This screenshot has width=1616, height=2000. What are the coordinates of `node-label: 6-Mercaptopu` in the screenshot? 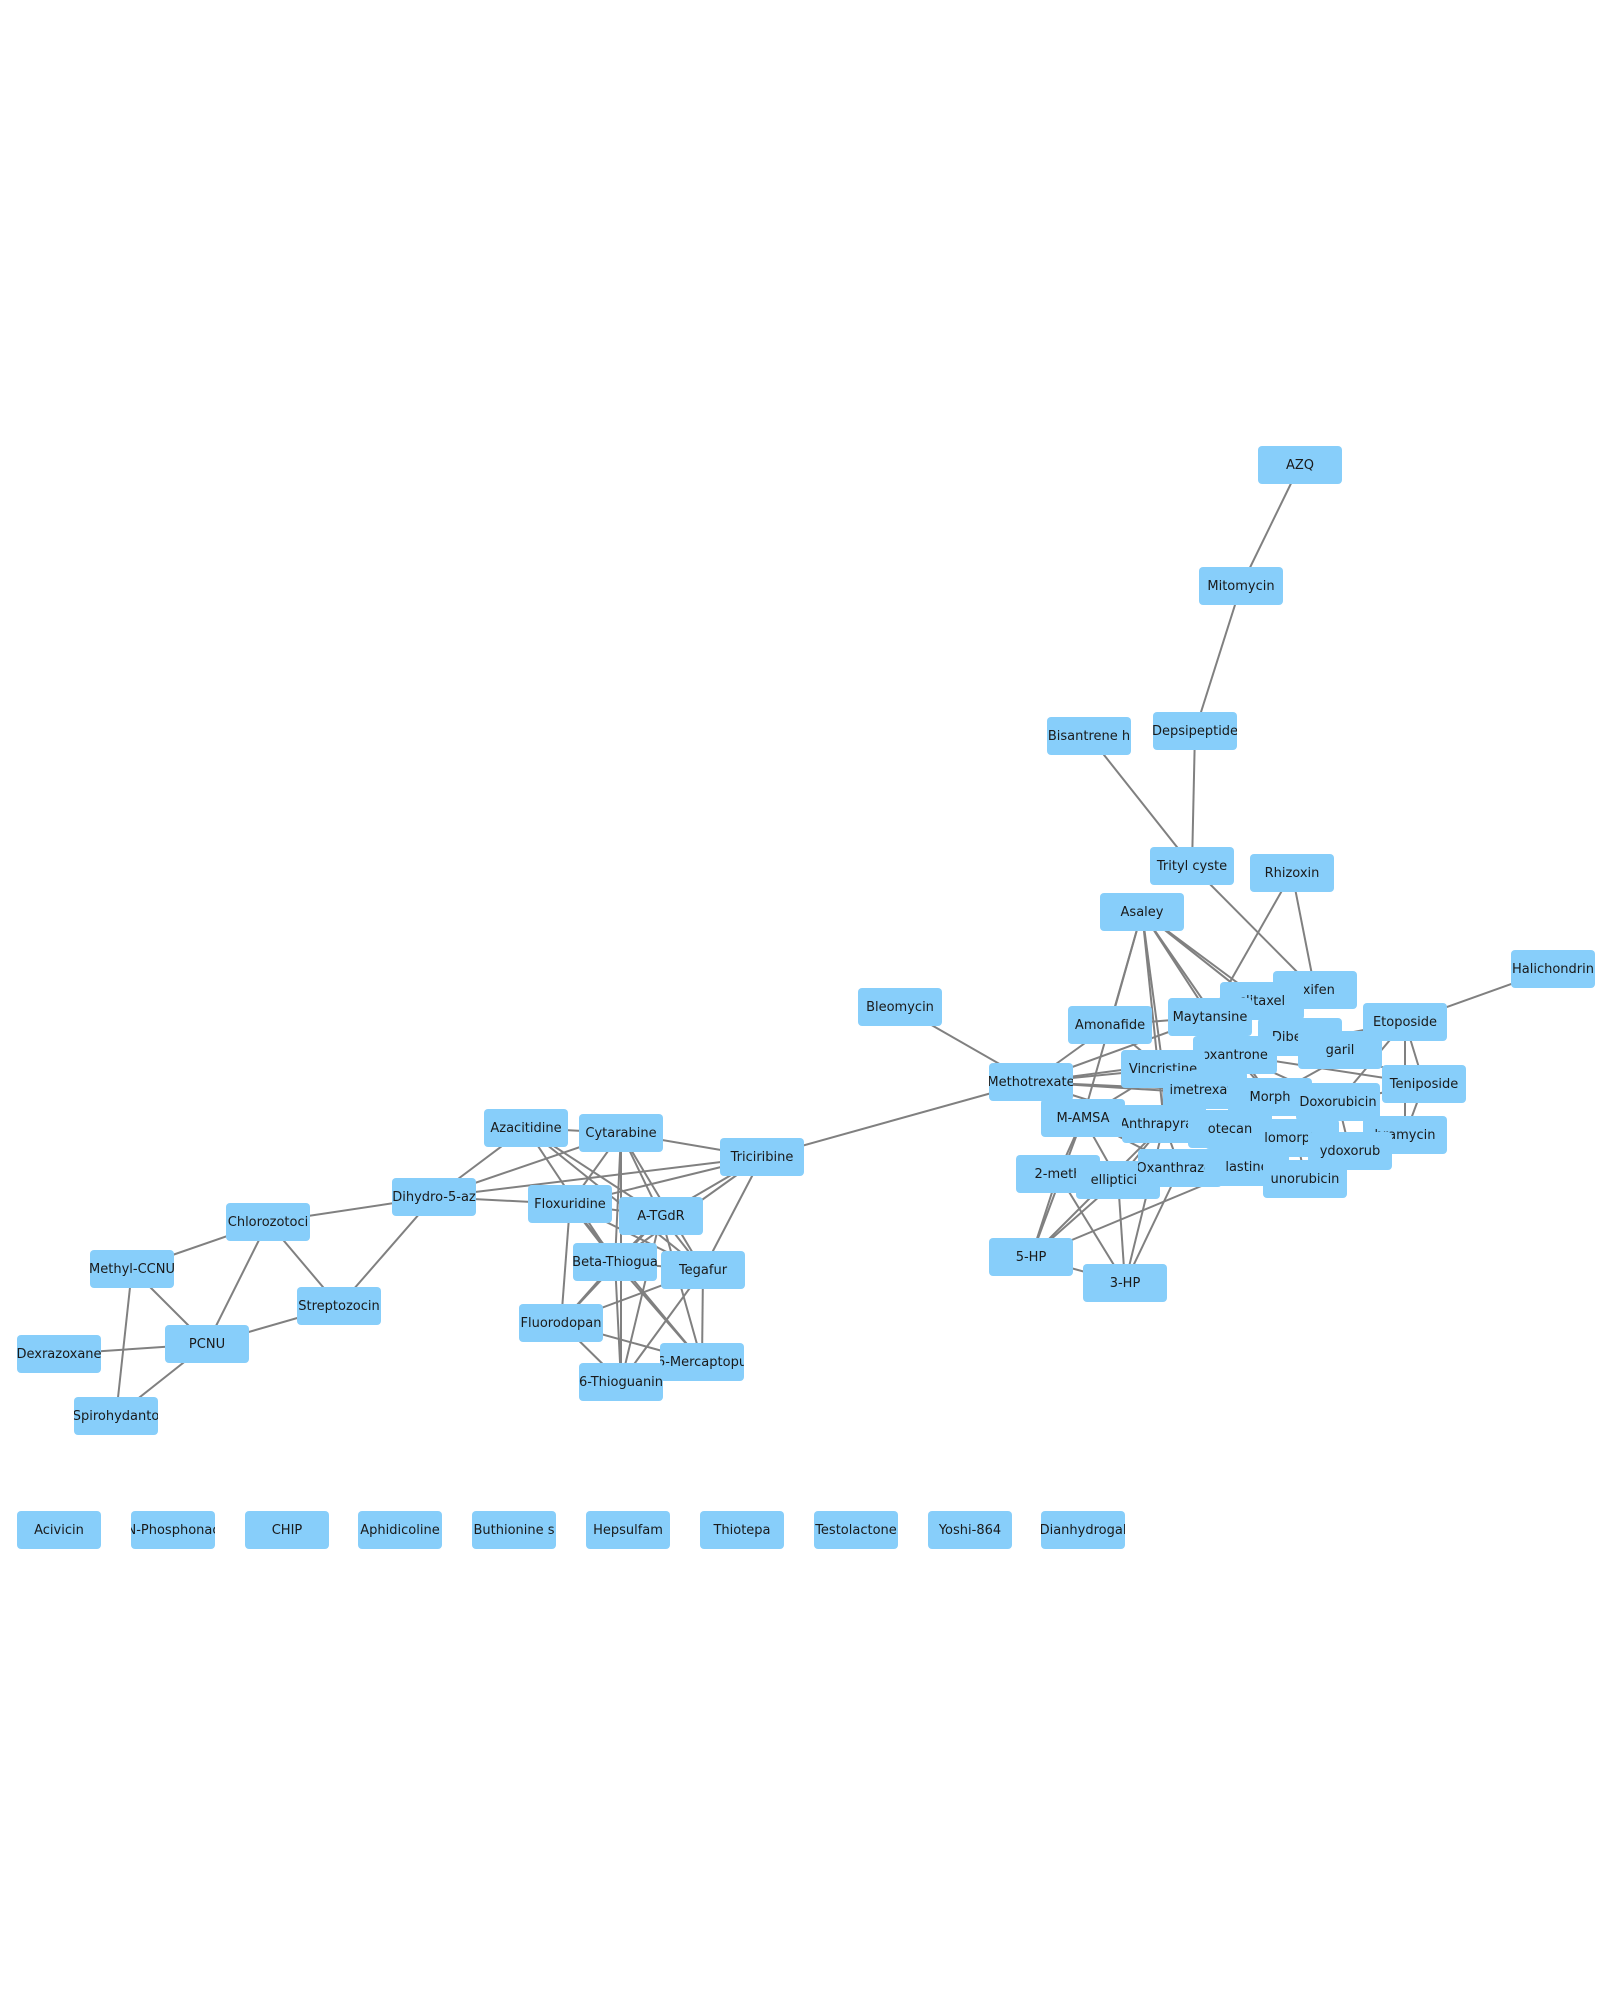 It's located at (702, 1362).